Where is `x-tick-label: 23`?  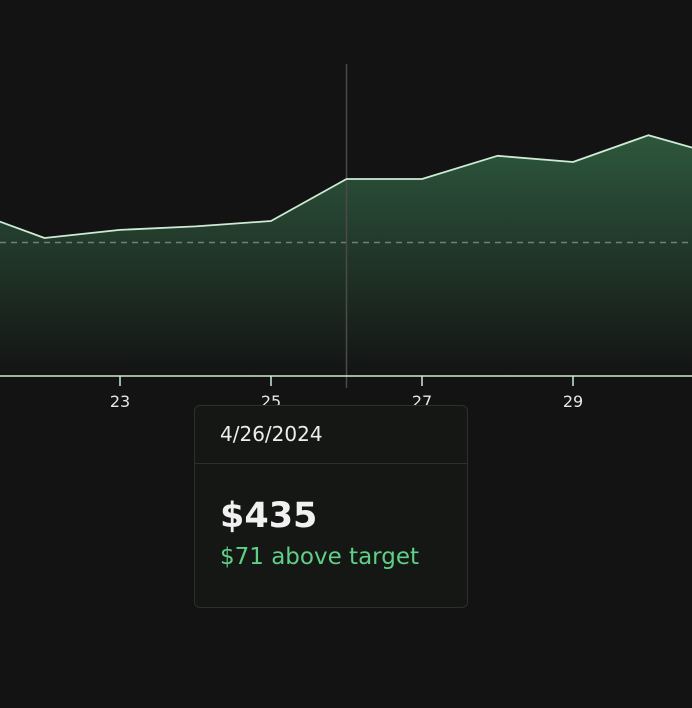 x-tick-label: 23 is located at coordinates (120, 401).